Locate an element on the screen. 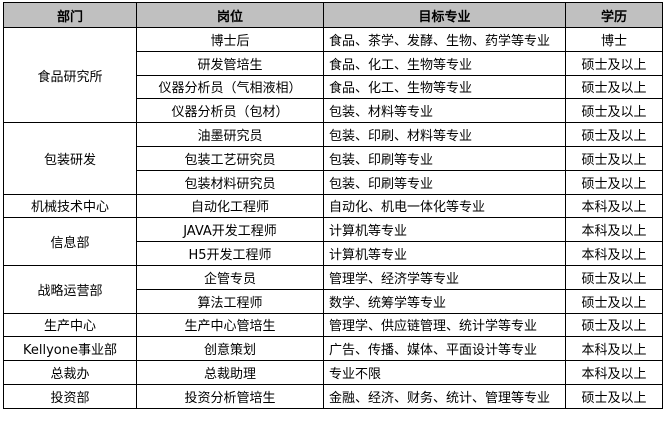  degree-cell: 博士 is located at coordinates (614, 39).